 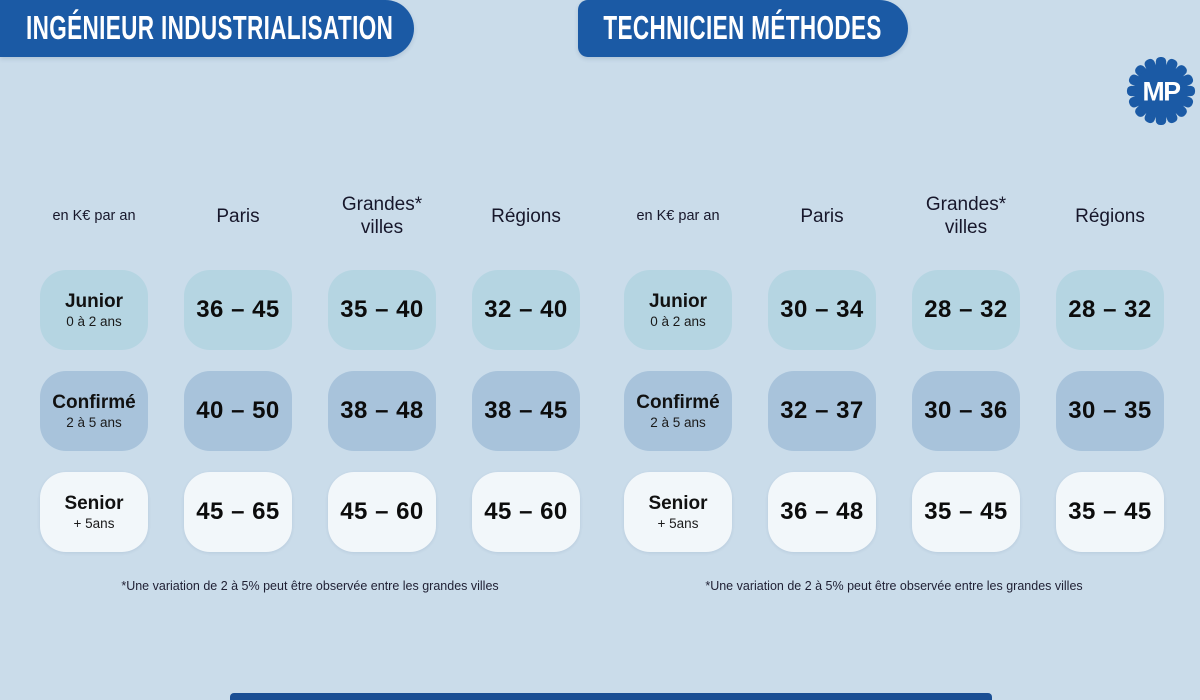 What do you see at coordinates (526, 310) in the screenshot?
I see `salary-cell: 32 – 40` at bounding box center [526, 310].